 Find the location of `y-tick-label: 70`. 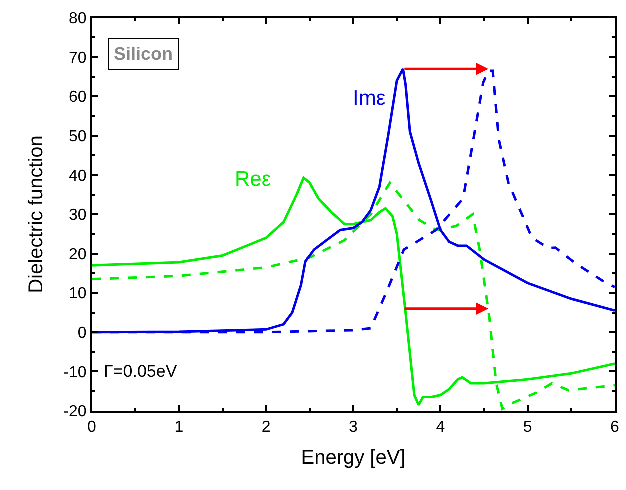

y-tick-label: 70 is located at coordinates (78, 58).